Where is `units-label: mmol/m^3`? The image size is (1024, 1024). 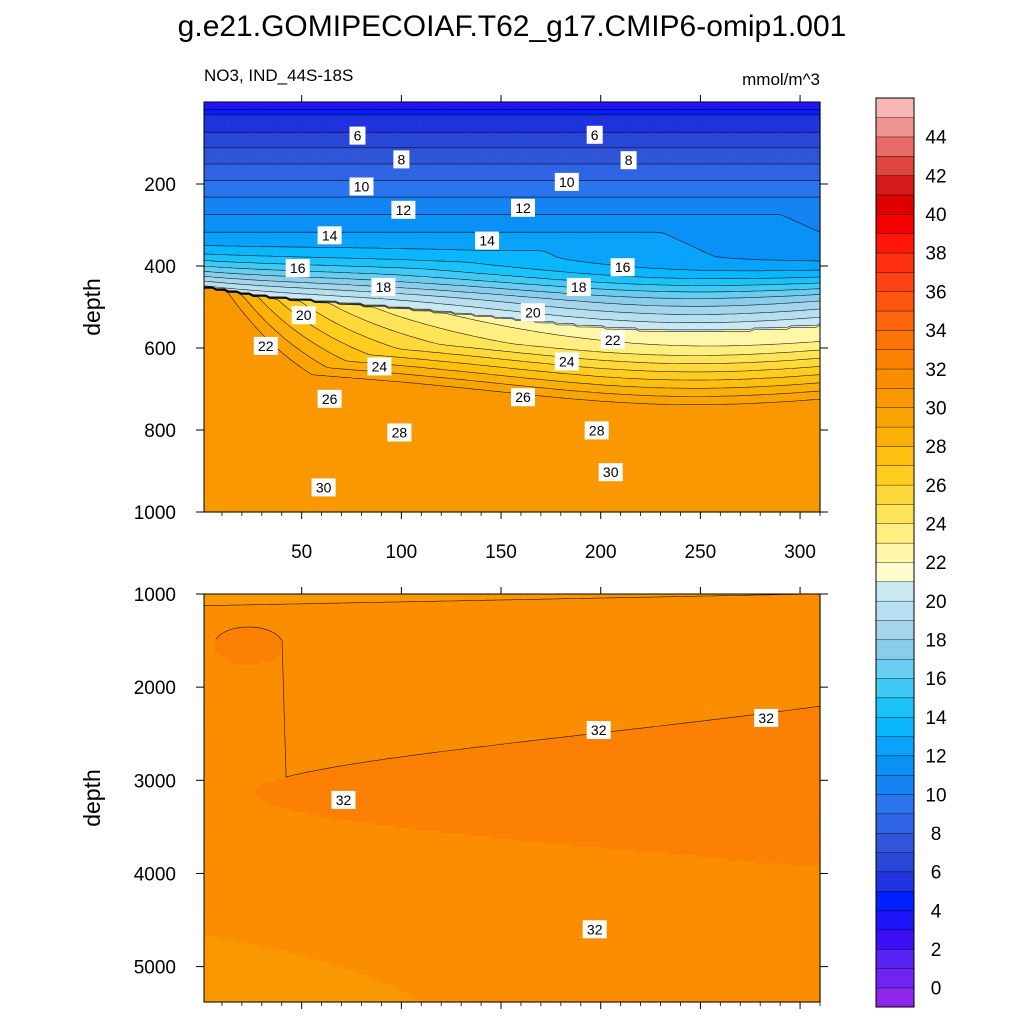
units-label: mmol/m^3 is located at coordinates (781, 79).